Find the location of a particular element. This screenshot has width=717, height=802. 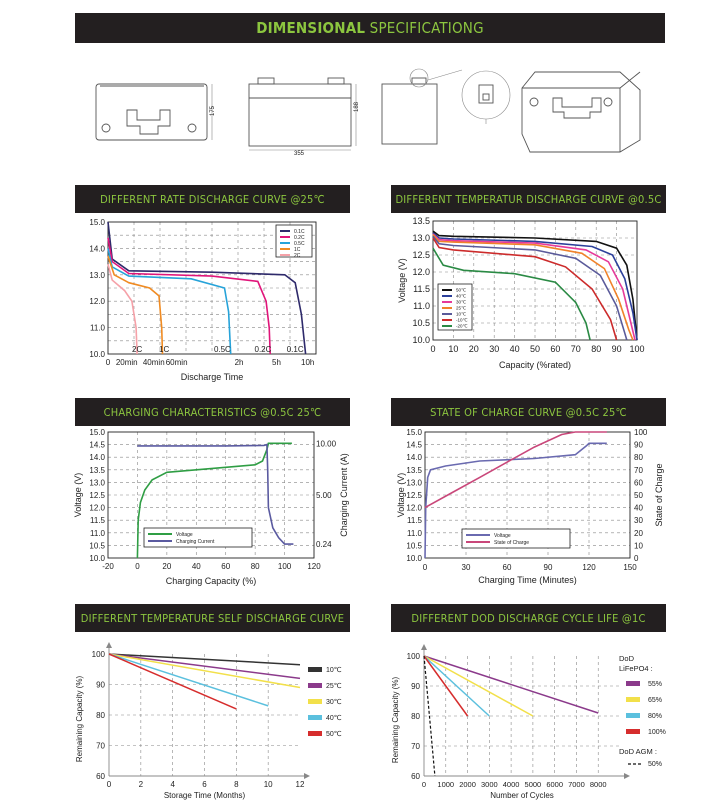

y2-axis-label: State of Charge is located at coordinates (659, 494).